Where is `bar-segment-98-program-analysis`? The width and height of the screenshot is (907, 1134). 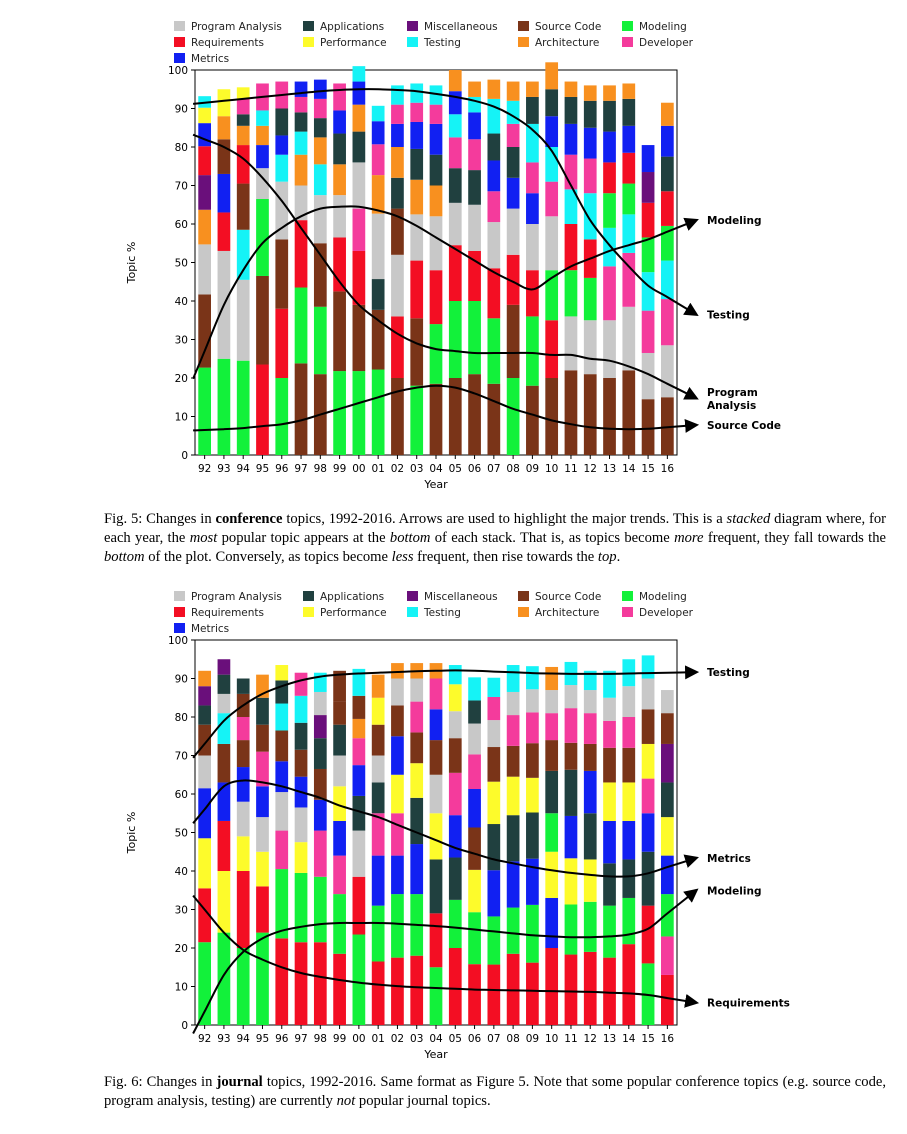 bar-segment-98-program-analysis is located at coordinates (320, 703).